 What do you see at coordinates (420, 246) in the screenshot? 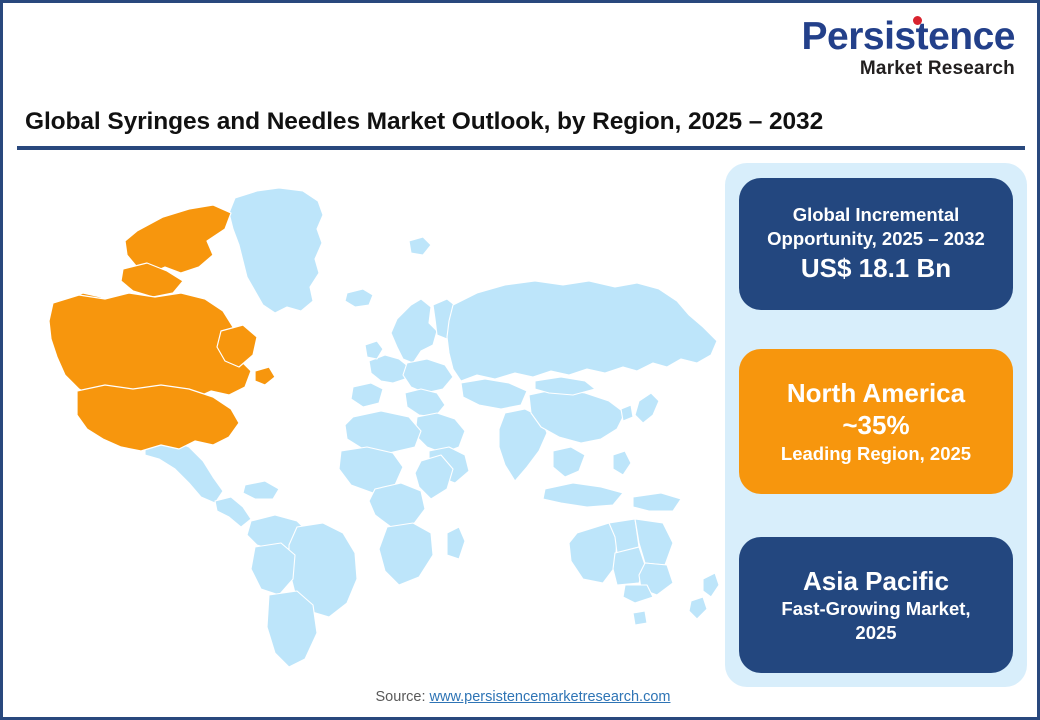
I see `region-svalbard` at bounding box center [420, 246].